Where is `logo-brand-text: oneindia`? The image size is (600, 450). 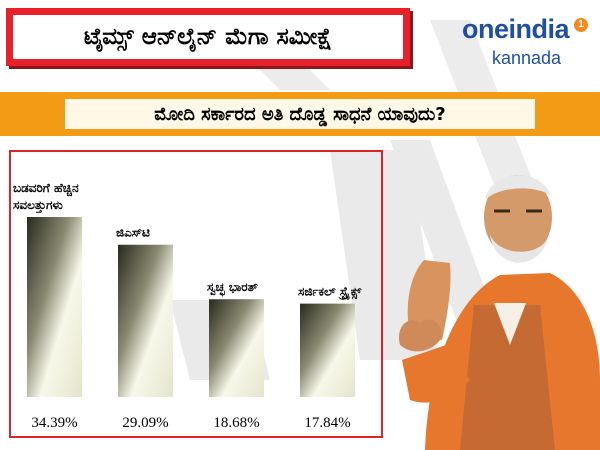 logo-brand-text: oneindia is located at coordinates (516, 29).